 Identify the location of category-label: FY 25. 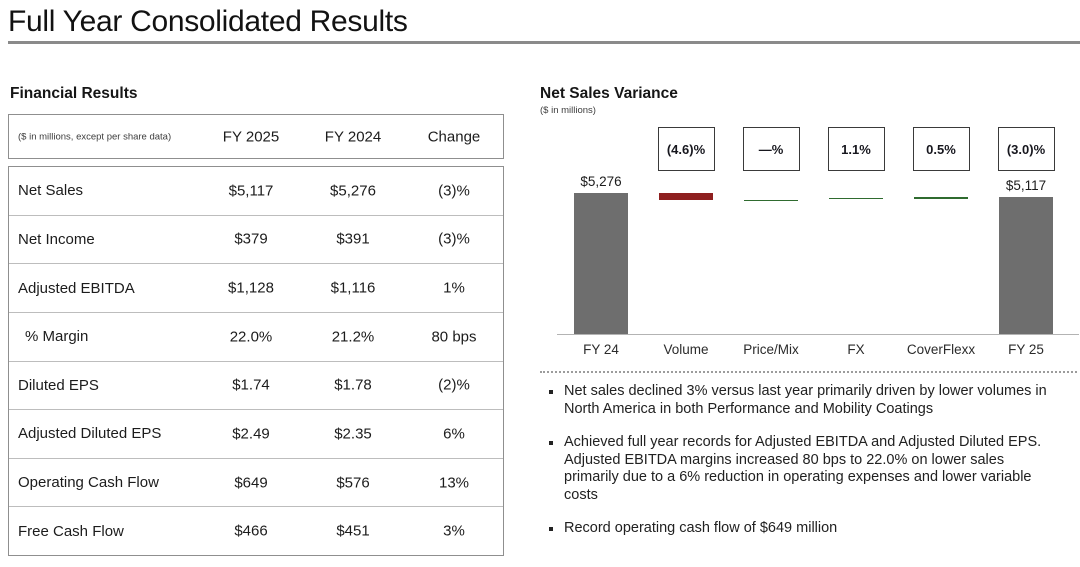
(1026, 349).